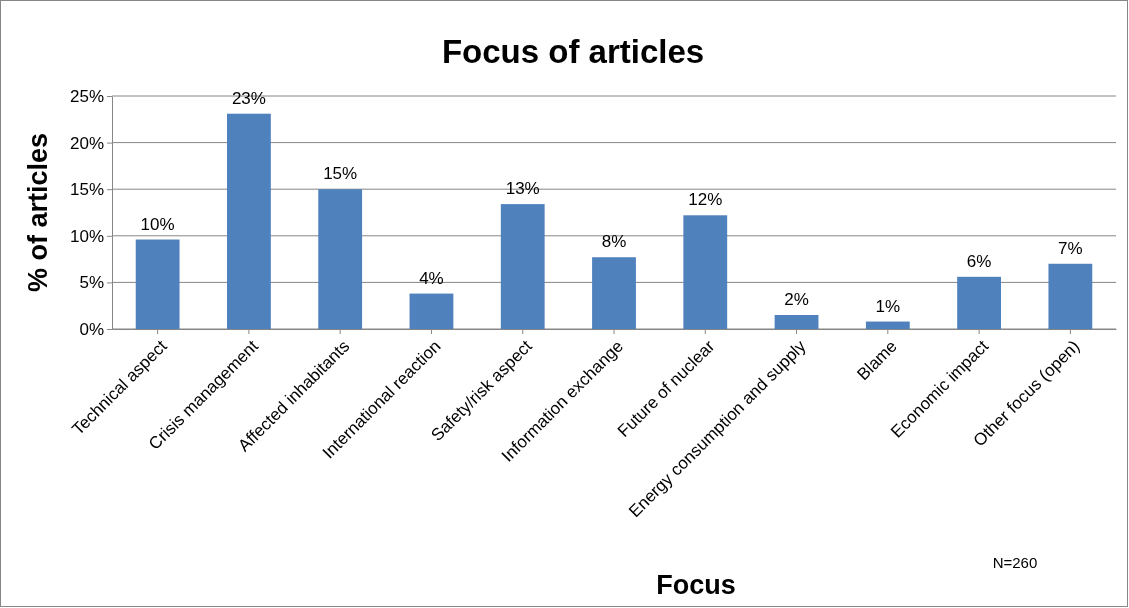 The width and height of the screenshot is (1129, 608). I want to click on text: N=260, so click(1015, 562).